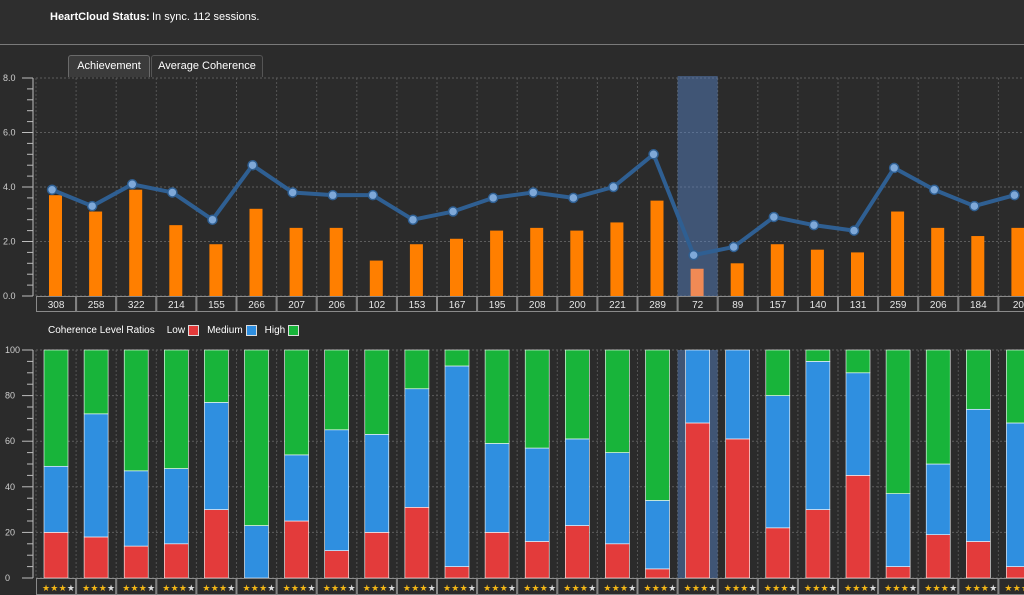 The image size is (1024, 595). I want to click on tab-achievement: Achievement, so click(109, 66).